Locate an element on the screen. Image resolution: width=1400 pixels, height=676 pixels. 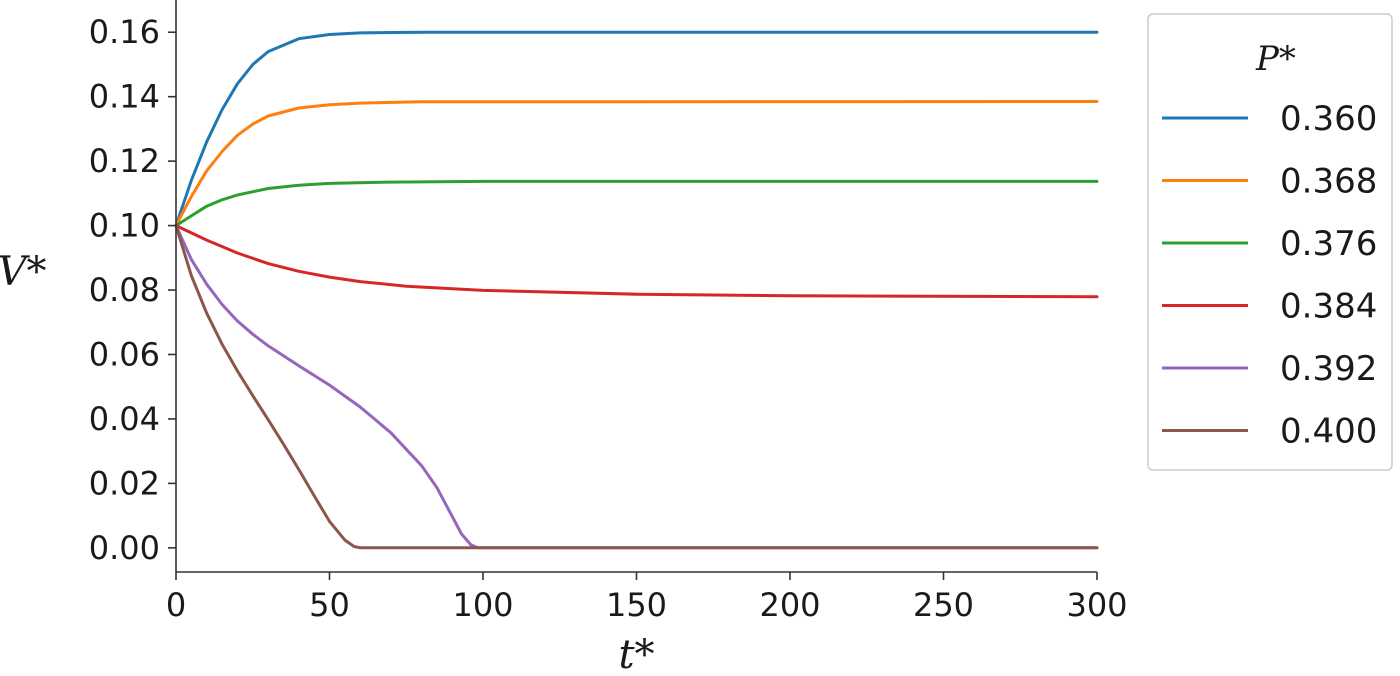
x-tick-label: 300 is located at coordinates (1096, 605).